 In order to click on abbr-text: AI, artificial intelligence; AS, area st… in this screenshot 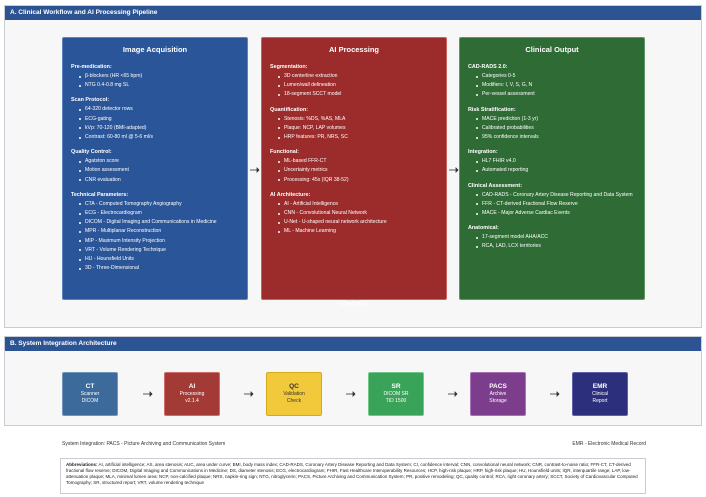, I will do `click(352, 474)`.